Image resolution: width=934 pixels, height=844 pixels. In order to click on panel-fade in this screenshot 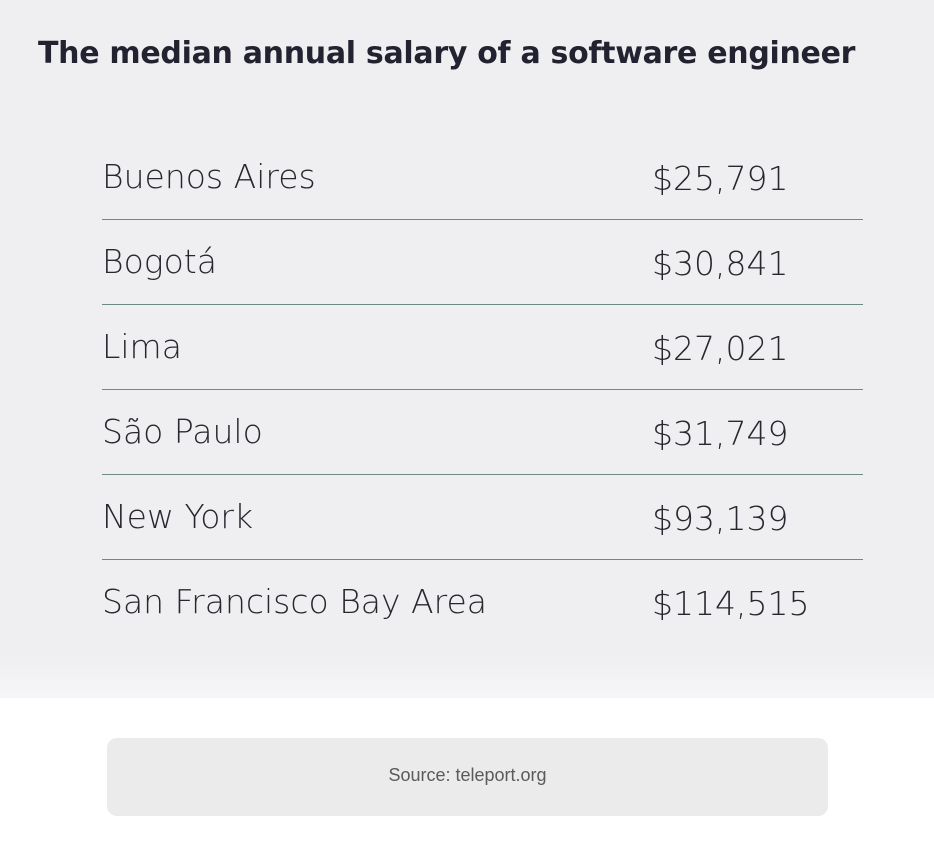, I will do `click(467, 676)`.